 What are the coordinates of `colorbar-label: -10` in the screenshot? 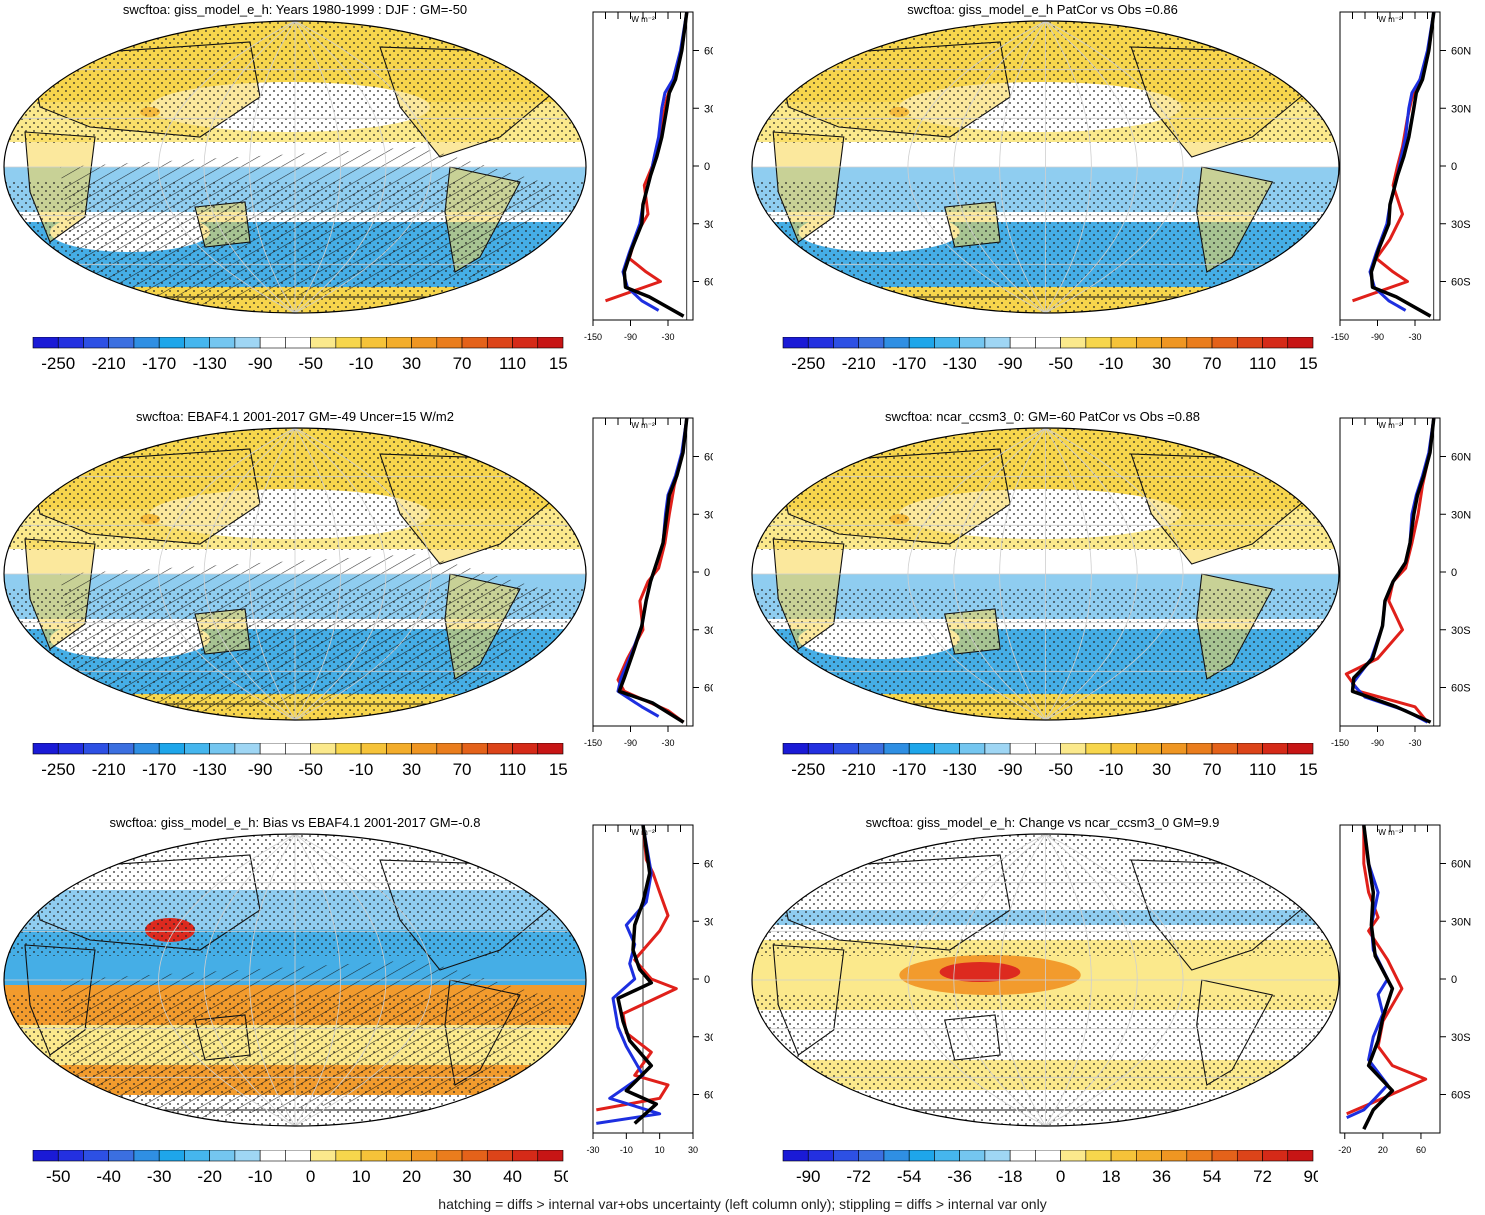 It's located at (260, 1176).